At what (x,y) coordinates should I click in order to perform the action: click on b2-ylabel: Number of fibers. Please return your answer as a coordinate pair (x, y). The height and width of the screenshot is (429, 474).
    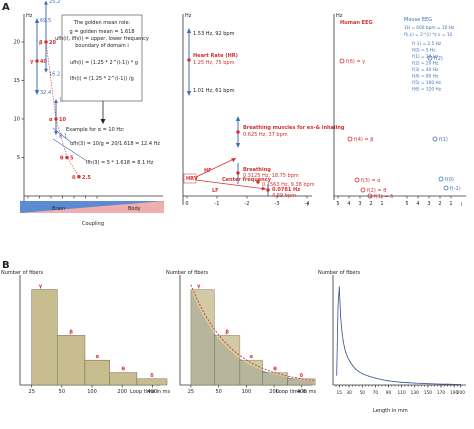
    Looking at the image, I should click on (187, 273).